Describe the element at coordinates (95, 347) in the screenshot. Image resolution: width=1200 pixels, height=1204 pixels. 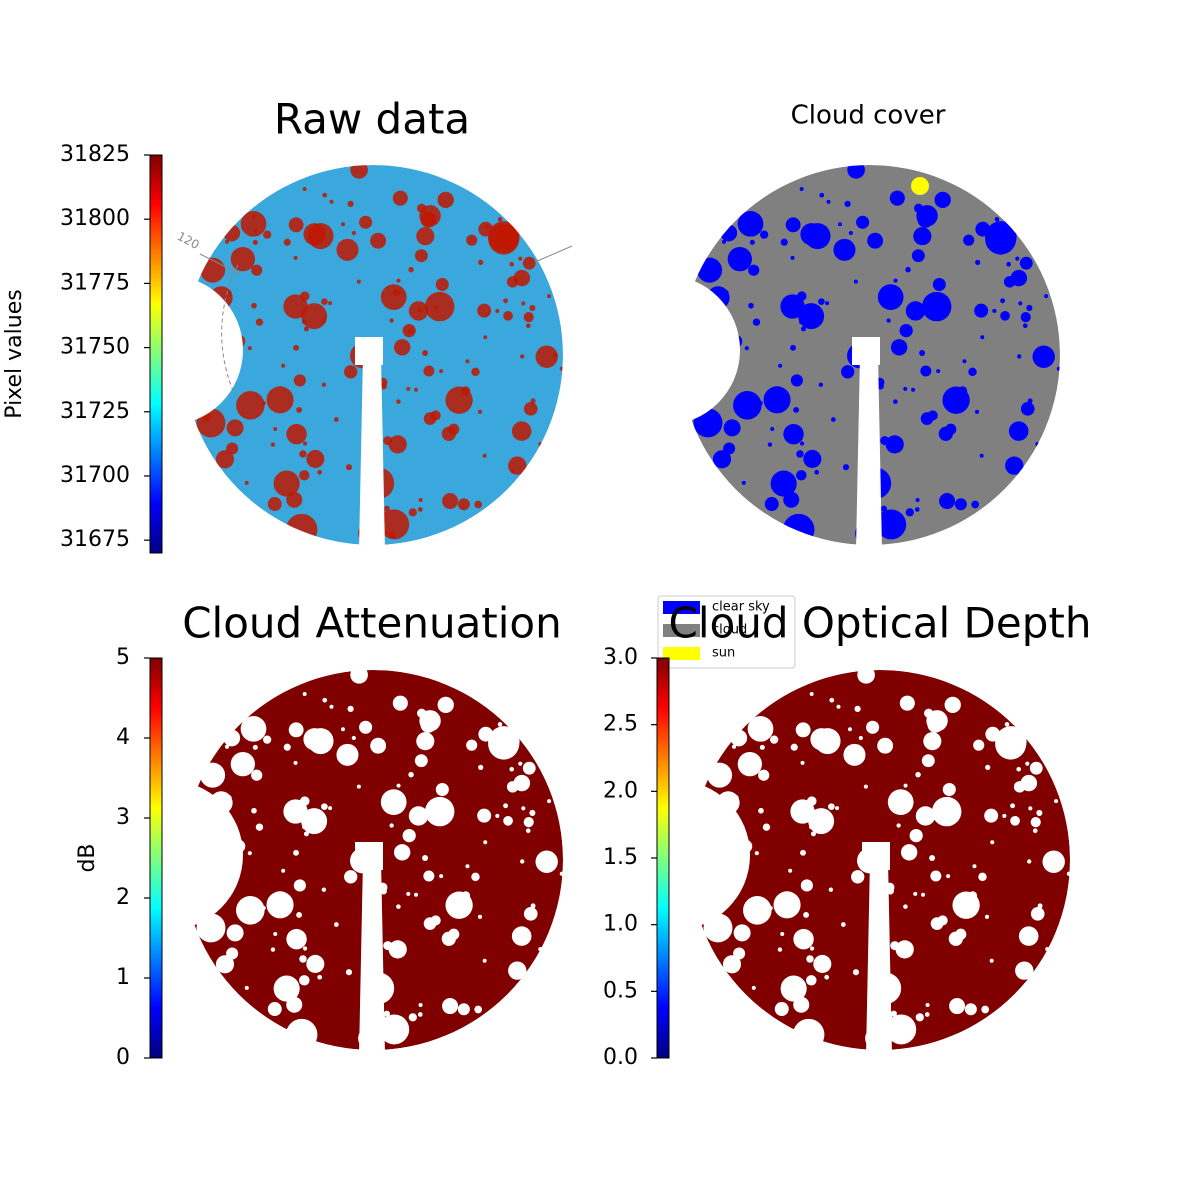
I see `colorbar-tick-label: 31750` at that location.